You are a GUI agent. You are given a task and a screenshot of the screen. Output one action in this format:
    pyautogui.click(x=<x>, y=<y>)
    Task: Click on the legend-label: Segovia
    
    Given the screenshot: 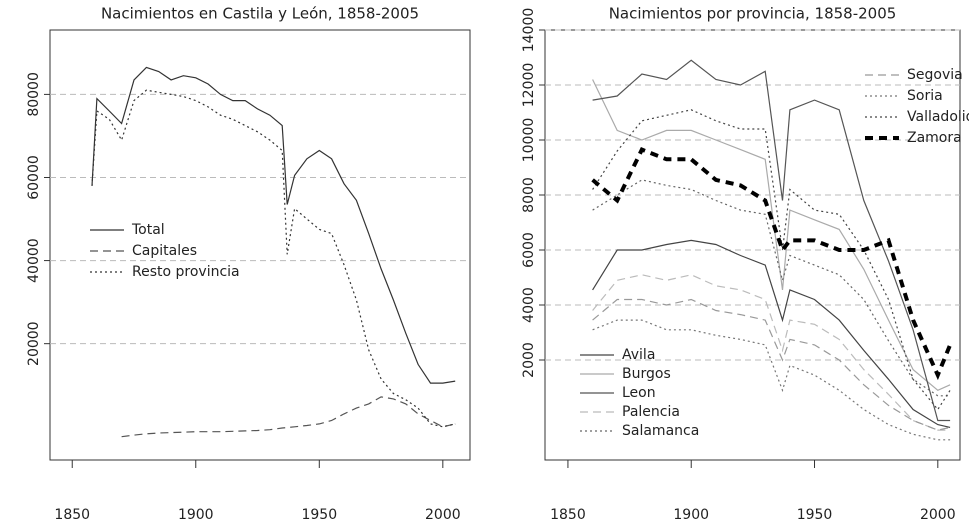 What is the action you would take?
    pyautogui.click(x=935, y=75)
    